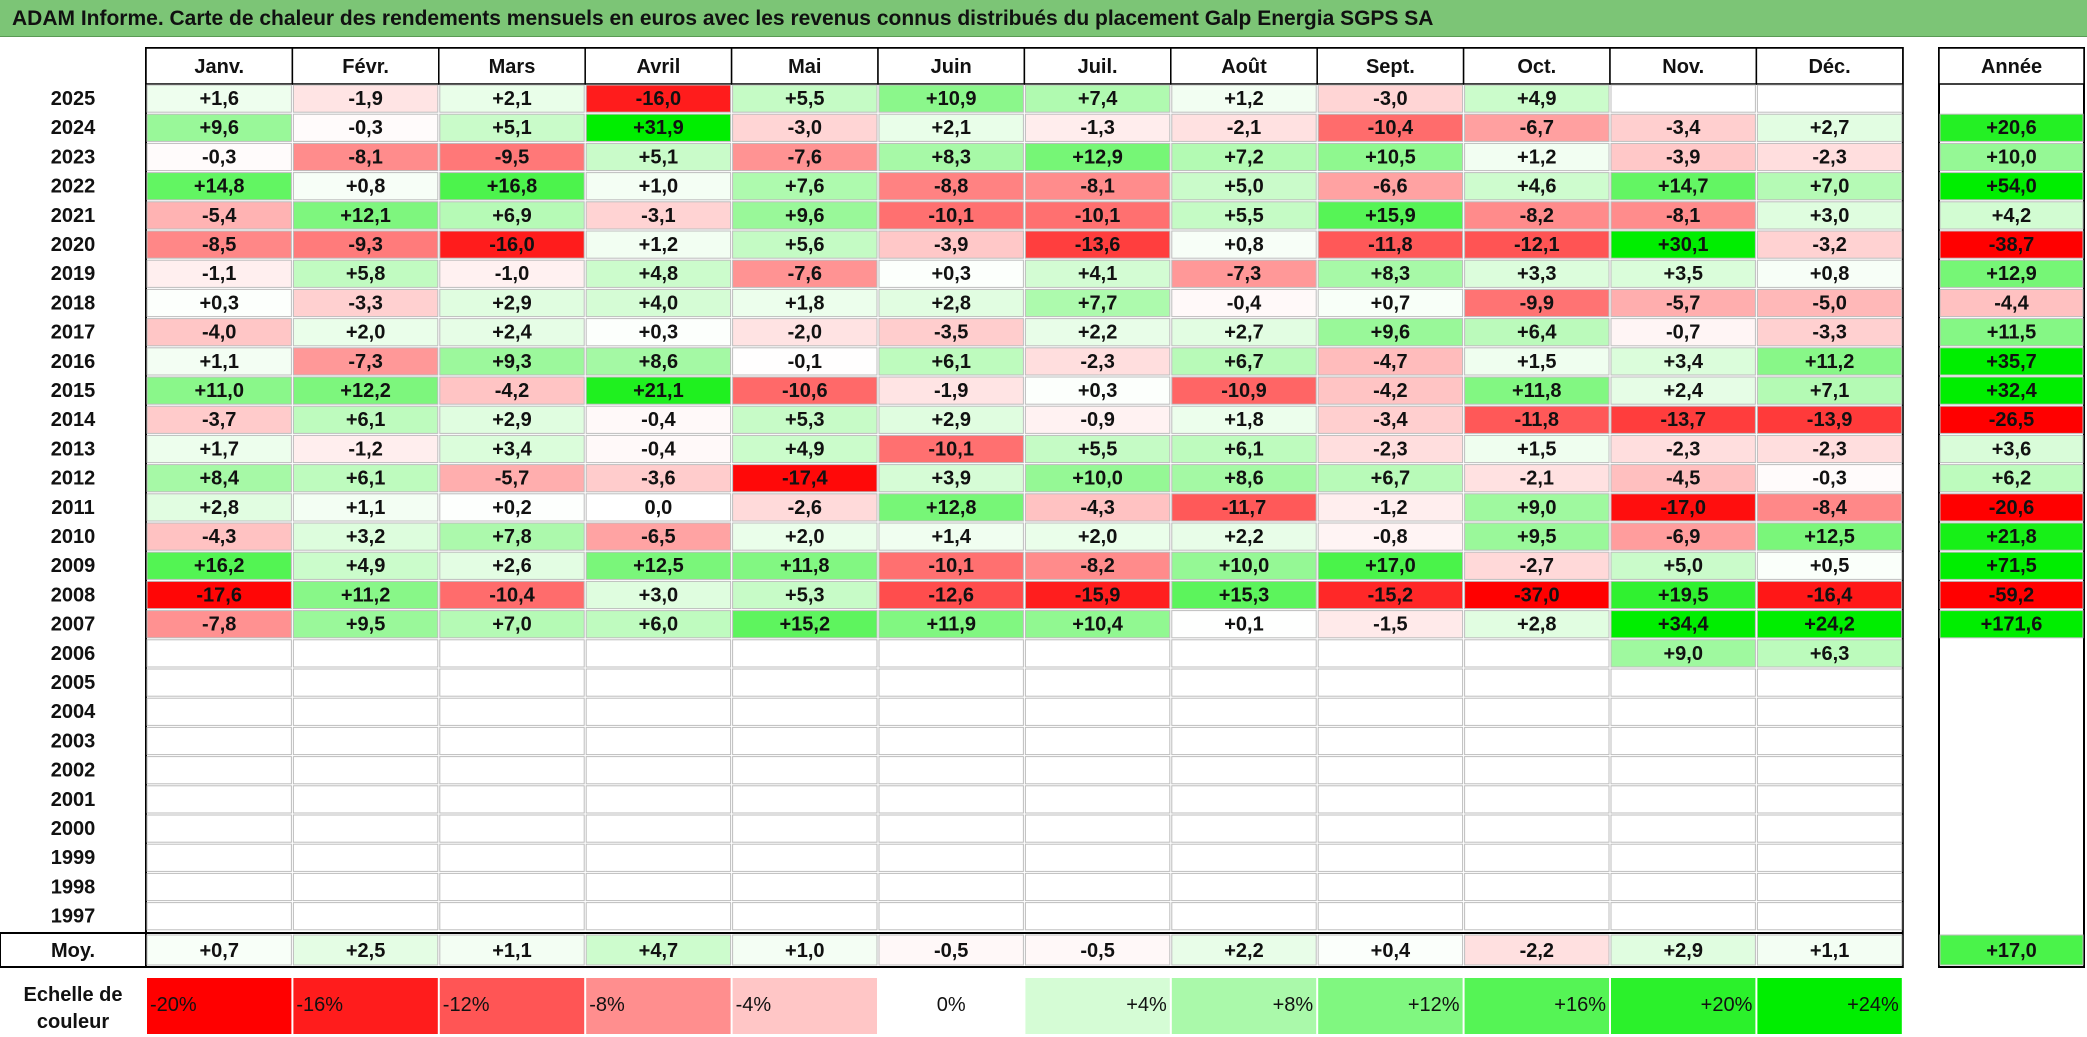 This screenshot has width=2087, height=1037. What do you see at coordinates (1244, 274) in the screenshot?
I see `heatmap-cell-label: -7,3` at bounding box center [1244, 274].